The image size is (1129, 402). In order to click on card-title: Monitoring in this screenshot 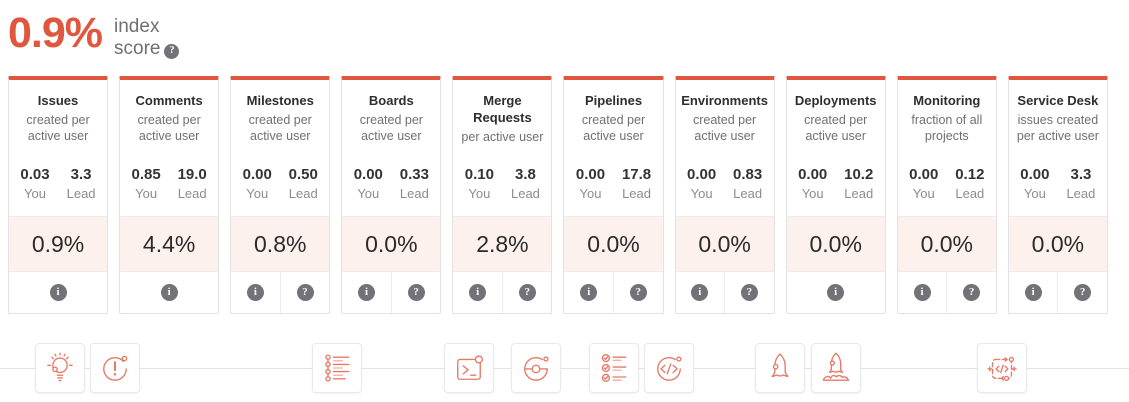, I will do `click(947, 100)`.